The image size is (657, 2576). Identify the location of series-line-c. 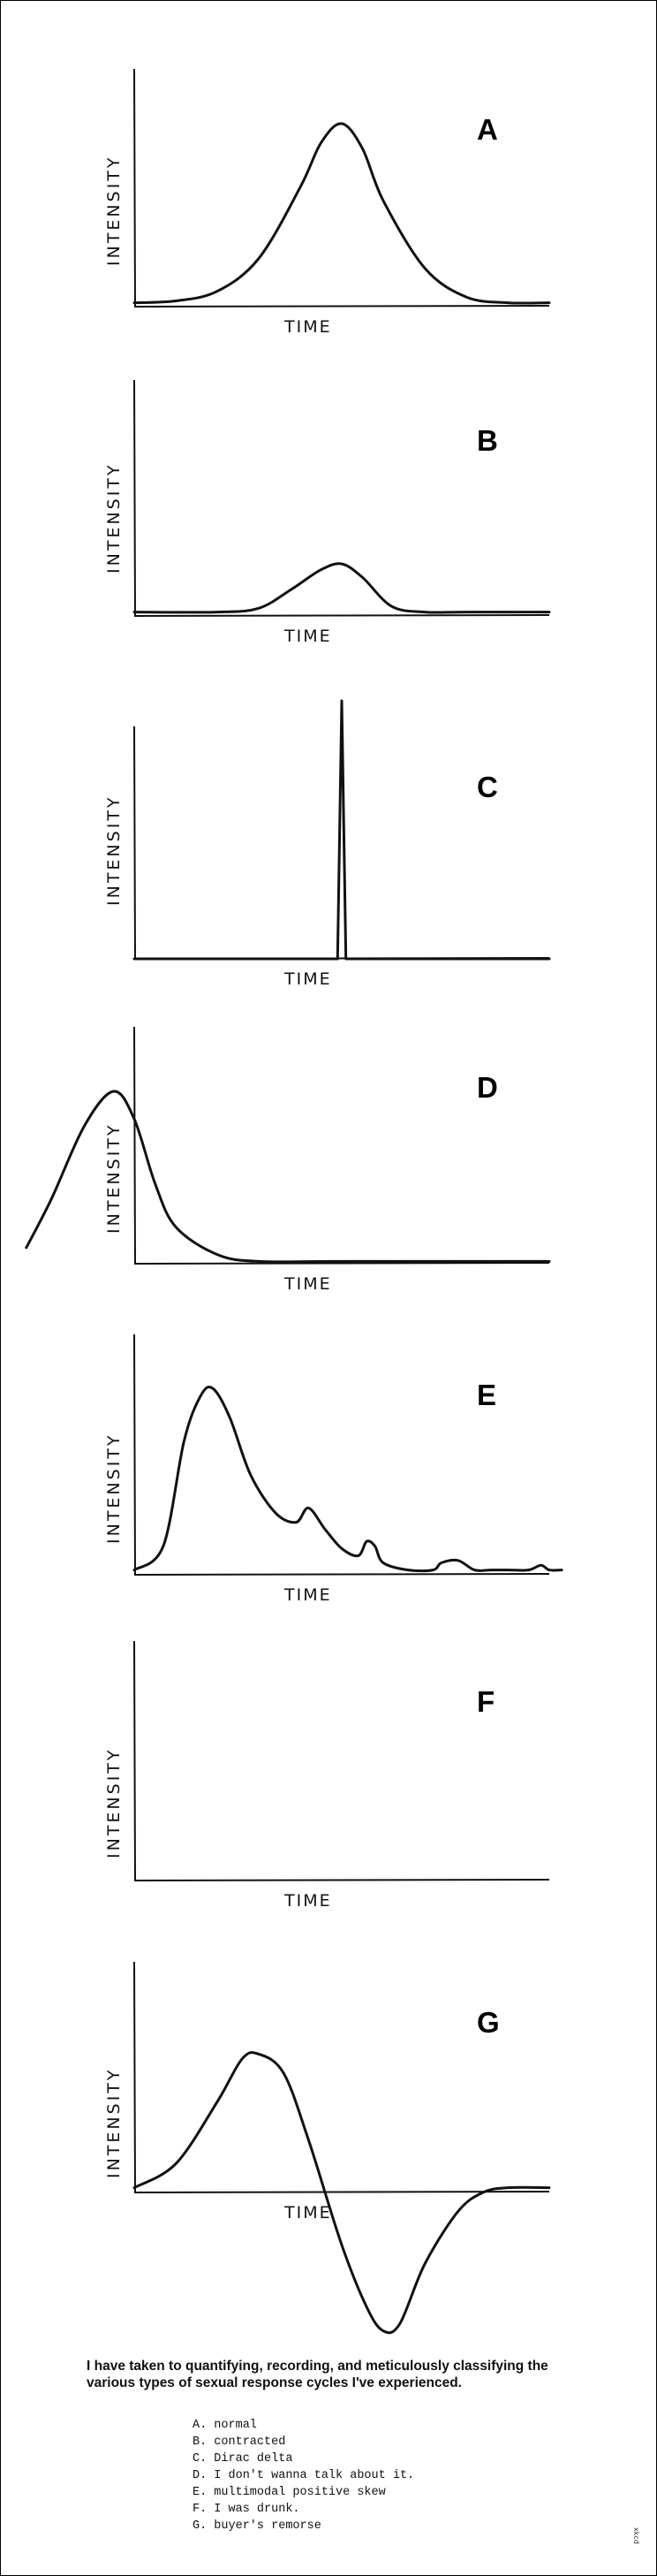
(341, 830).